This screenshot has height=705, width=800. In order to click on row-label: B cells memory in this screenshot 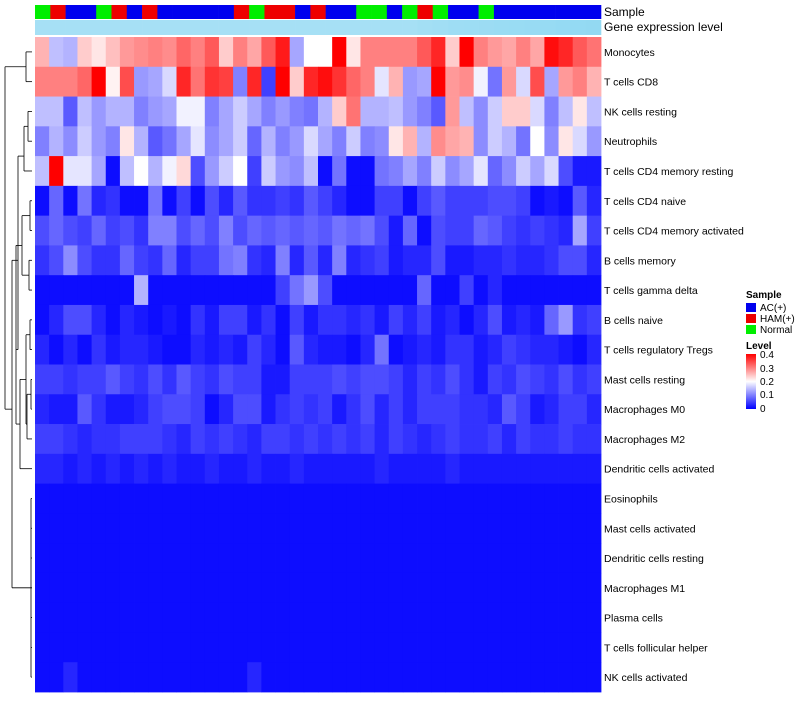, I will do `click(640, 261)`.